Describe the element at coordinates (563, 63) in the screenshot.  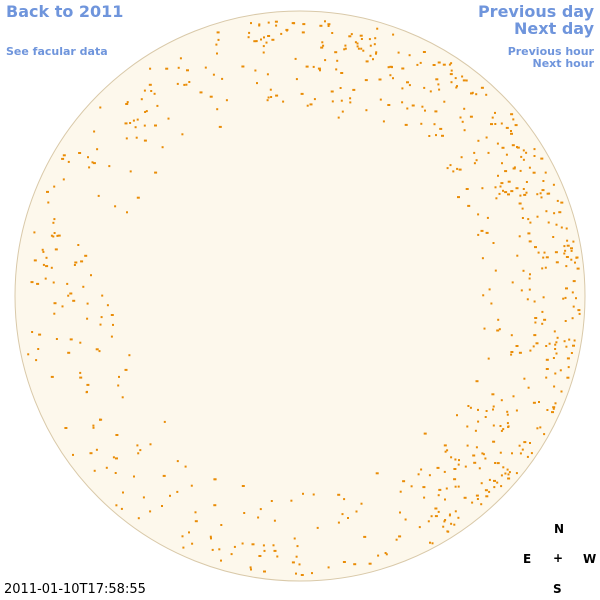
I see `next-hour-link: Next hour` at that location.